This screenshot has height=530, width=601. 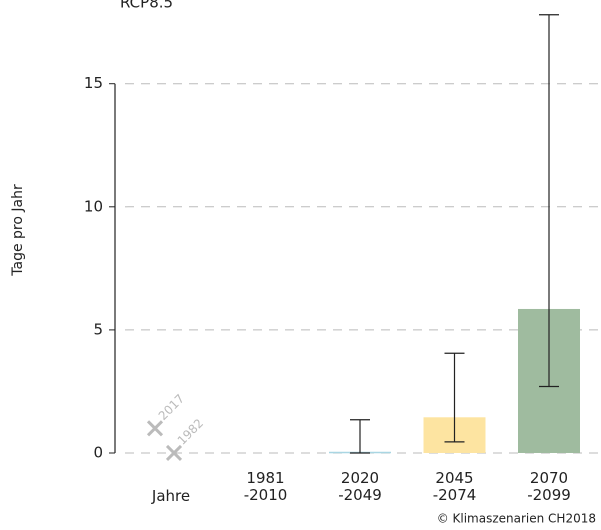 What do you see at coordinates (171, 406) in the screenshot?
I see `observation-label: 2017` at bounding box center [171, 406].